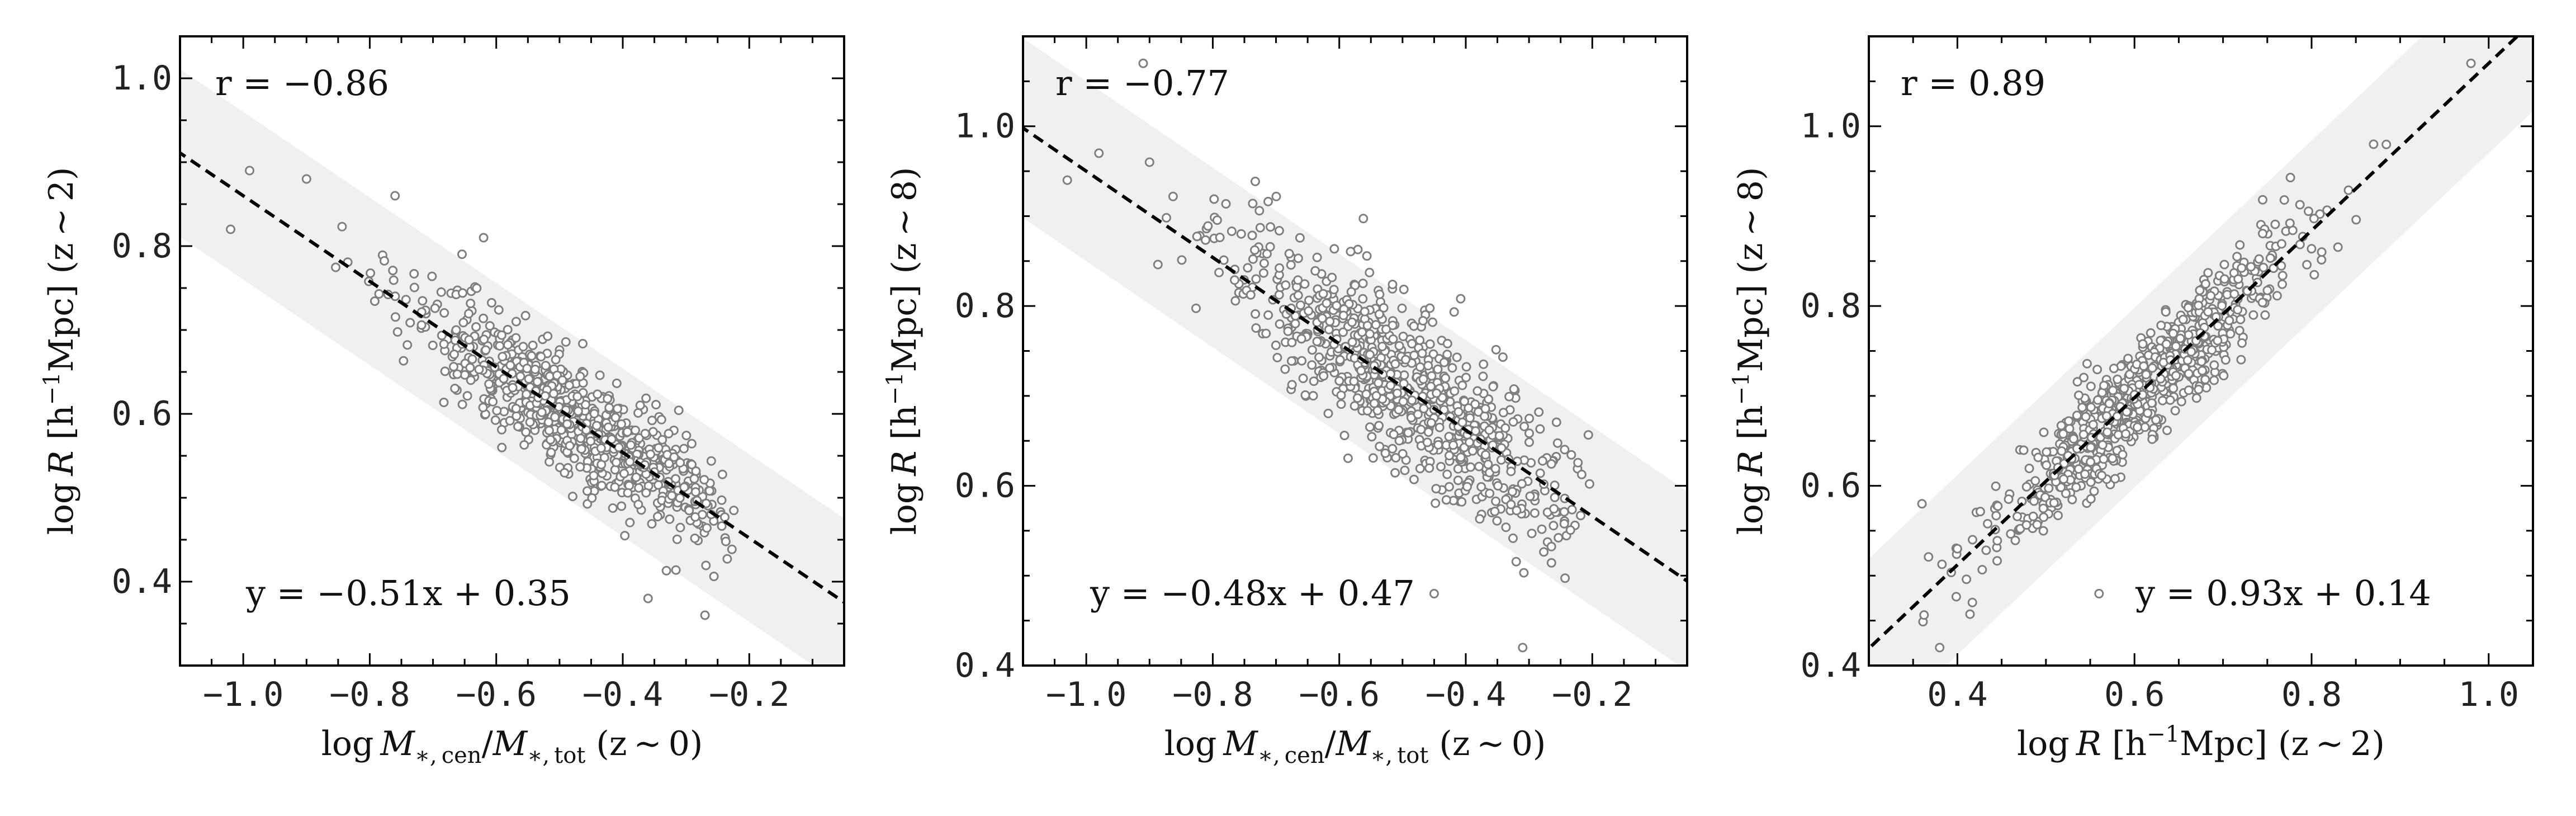 The width and height of the screenshot is (2576, 816). What do you see at coordinates (985, 486) in the screenshot?
I see `y-tick-label: 0.6` at bounding box center [985, 486].